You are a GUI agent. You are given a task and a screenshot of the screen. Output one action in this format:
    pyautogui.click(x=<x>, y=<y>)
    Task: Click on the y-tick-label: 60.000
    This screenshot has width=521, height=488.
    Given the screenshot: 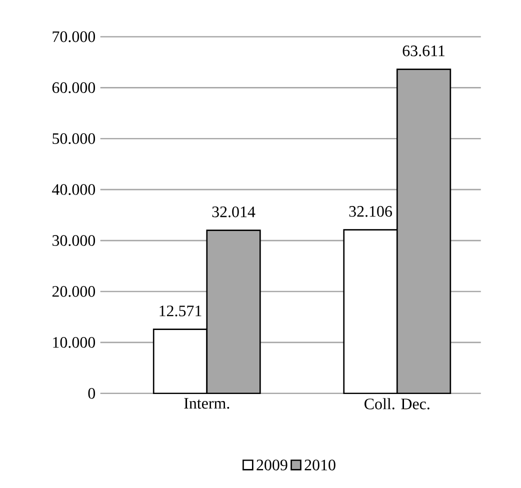 What is the action you would take?
    pyautogui.click(x=74, y=88)
    